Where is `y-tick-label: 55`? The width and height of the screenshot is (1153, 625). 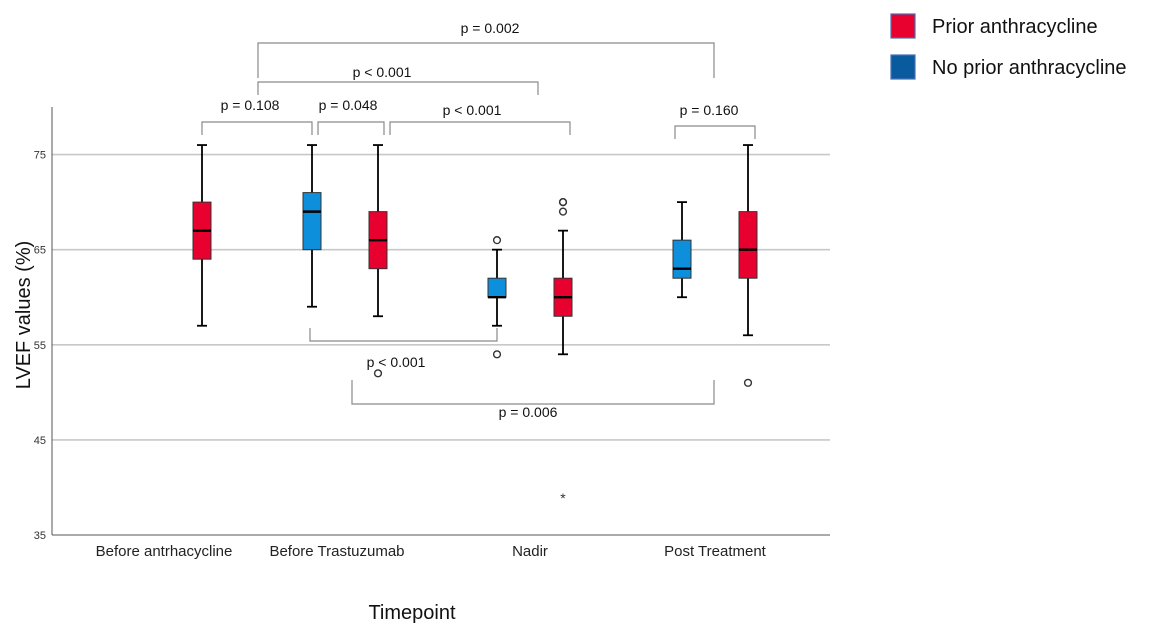
y-tick-label: 55 is located at coordinates (40, 346).